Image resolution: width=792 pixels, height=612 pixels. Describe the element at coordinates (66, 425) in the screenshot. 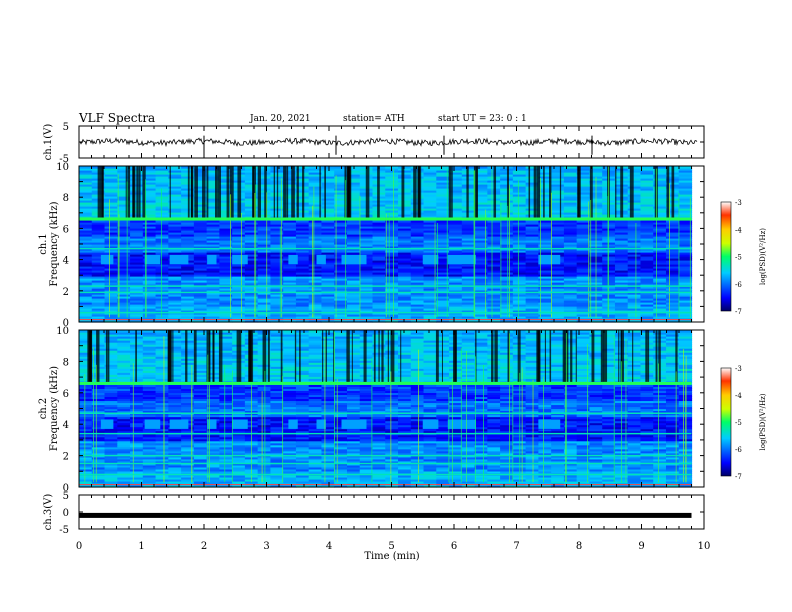

I see `y-tick-label: 4` at that location.